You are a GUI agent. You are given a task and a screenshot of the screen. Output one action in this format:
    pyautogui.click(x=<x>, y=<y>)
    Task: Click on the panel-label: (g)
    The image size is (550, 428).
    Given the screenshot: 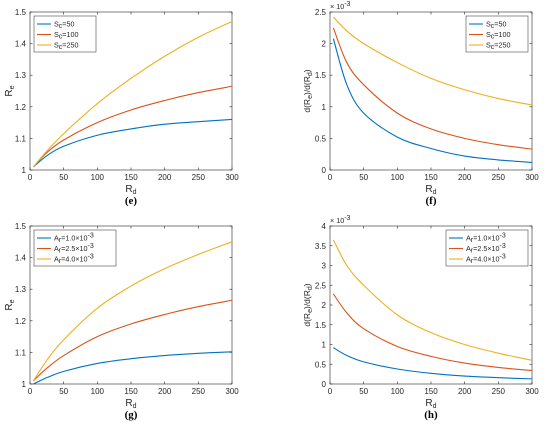 What is the action you would take?
    pyautogui.click(x=131, y=415)
    